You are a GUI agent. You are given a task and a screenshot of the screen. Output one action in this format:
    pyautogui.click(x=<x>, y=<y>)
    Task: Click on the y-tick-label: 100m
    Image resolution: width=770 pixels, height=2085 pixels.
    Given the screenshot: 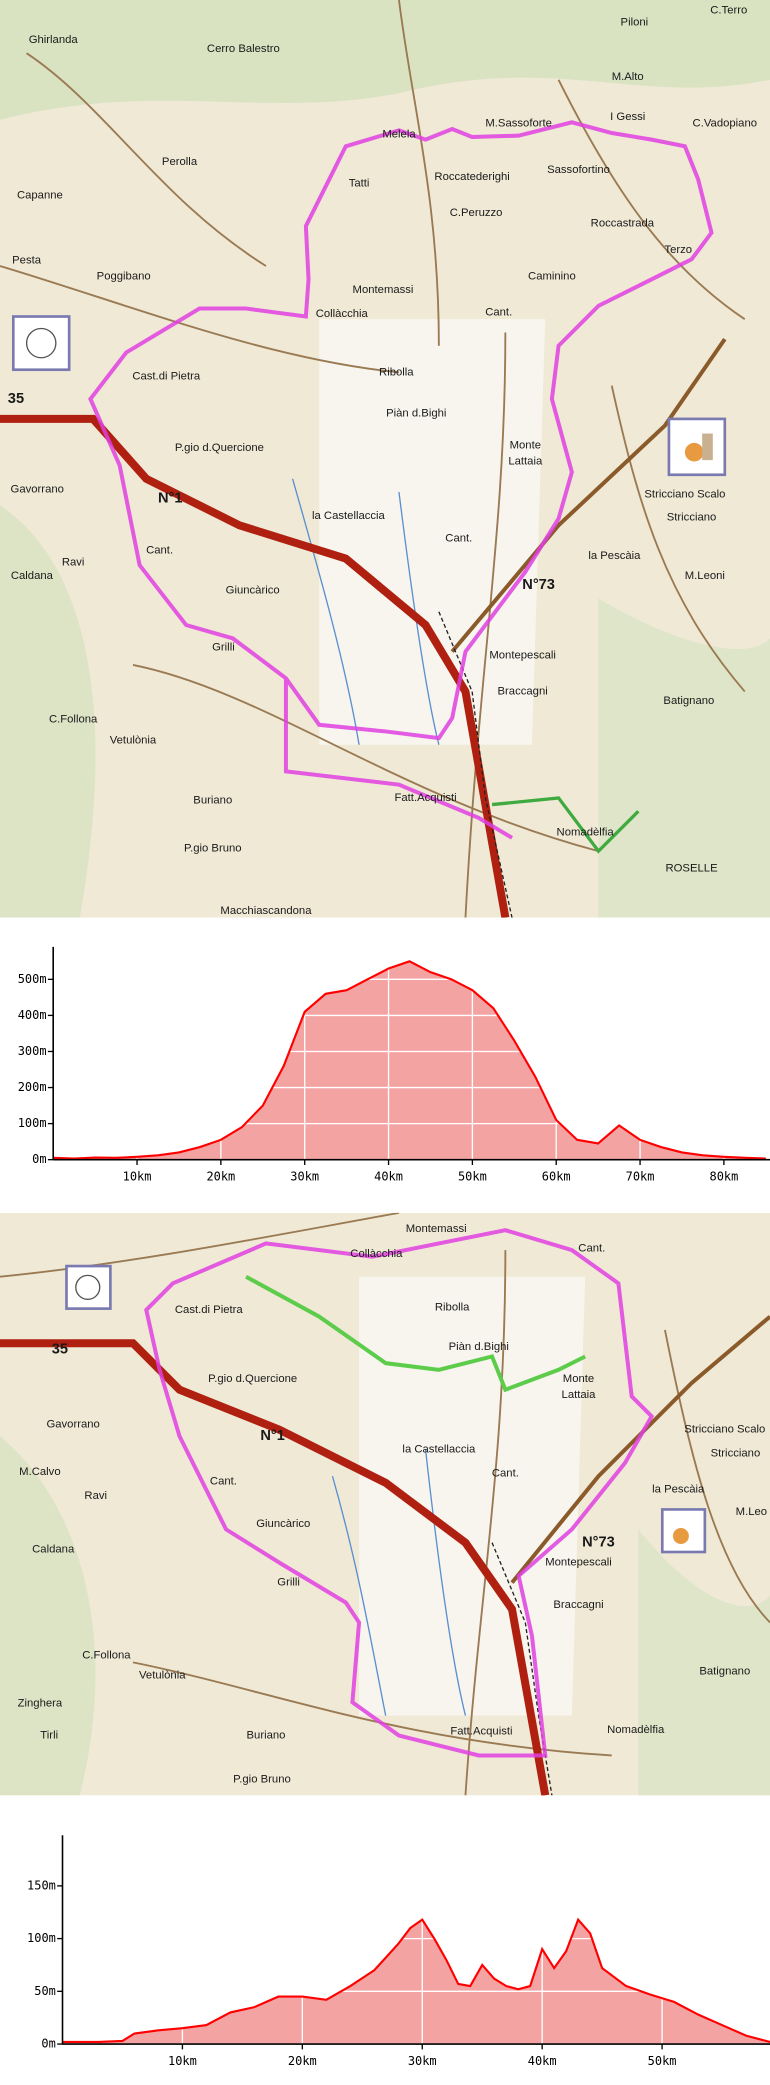 What is the action you would take?
    pyautogui.click(x=32, y=1123)
    